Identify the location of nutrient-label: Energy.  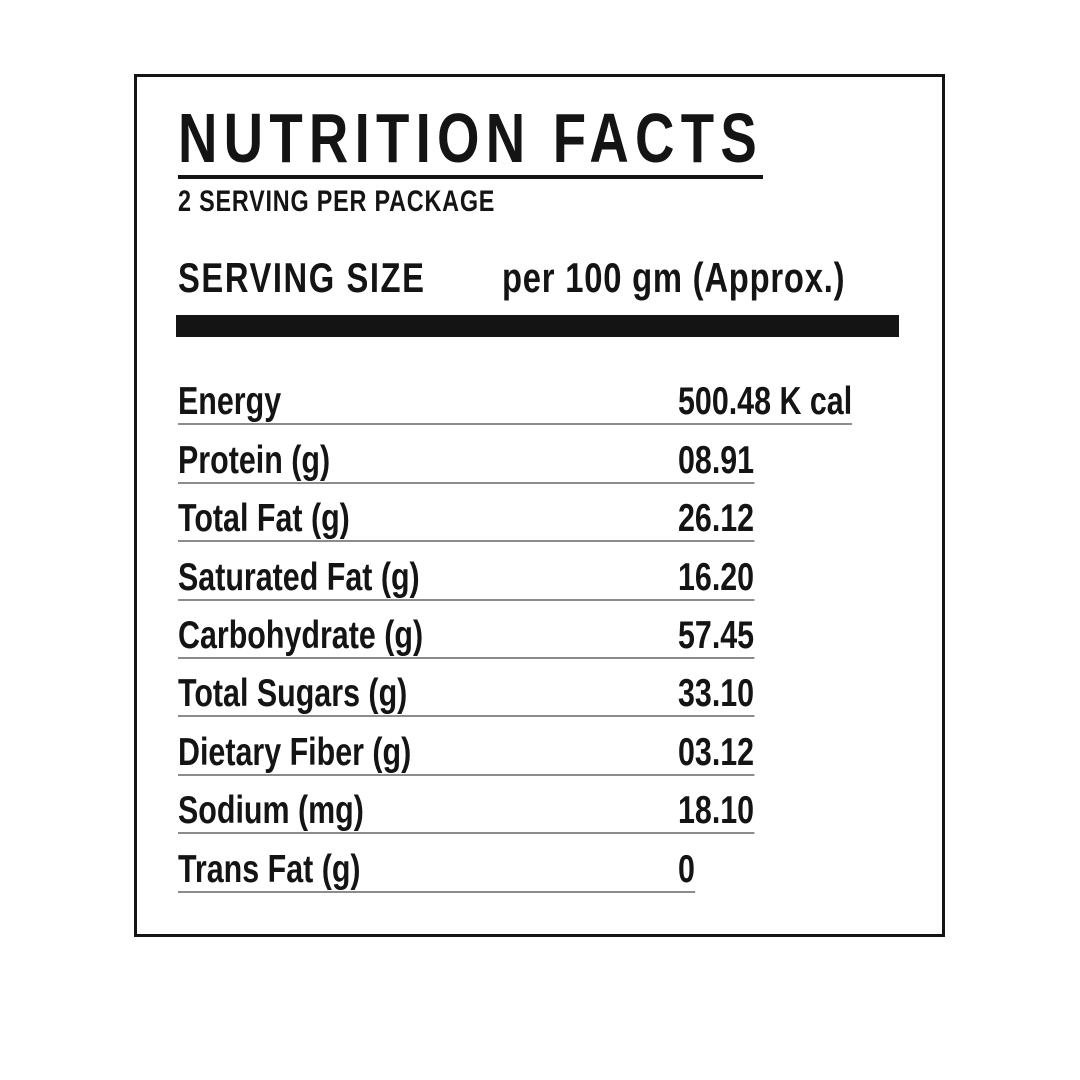
(230, 402).